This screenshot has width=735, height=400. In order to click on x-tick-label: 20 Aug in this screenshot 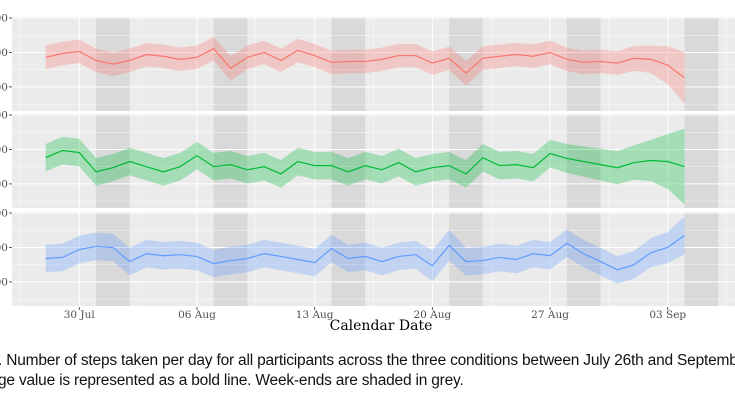, I will do `click(432, 315)`.